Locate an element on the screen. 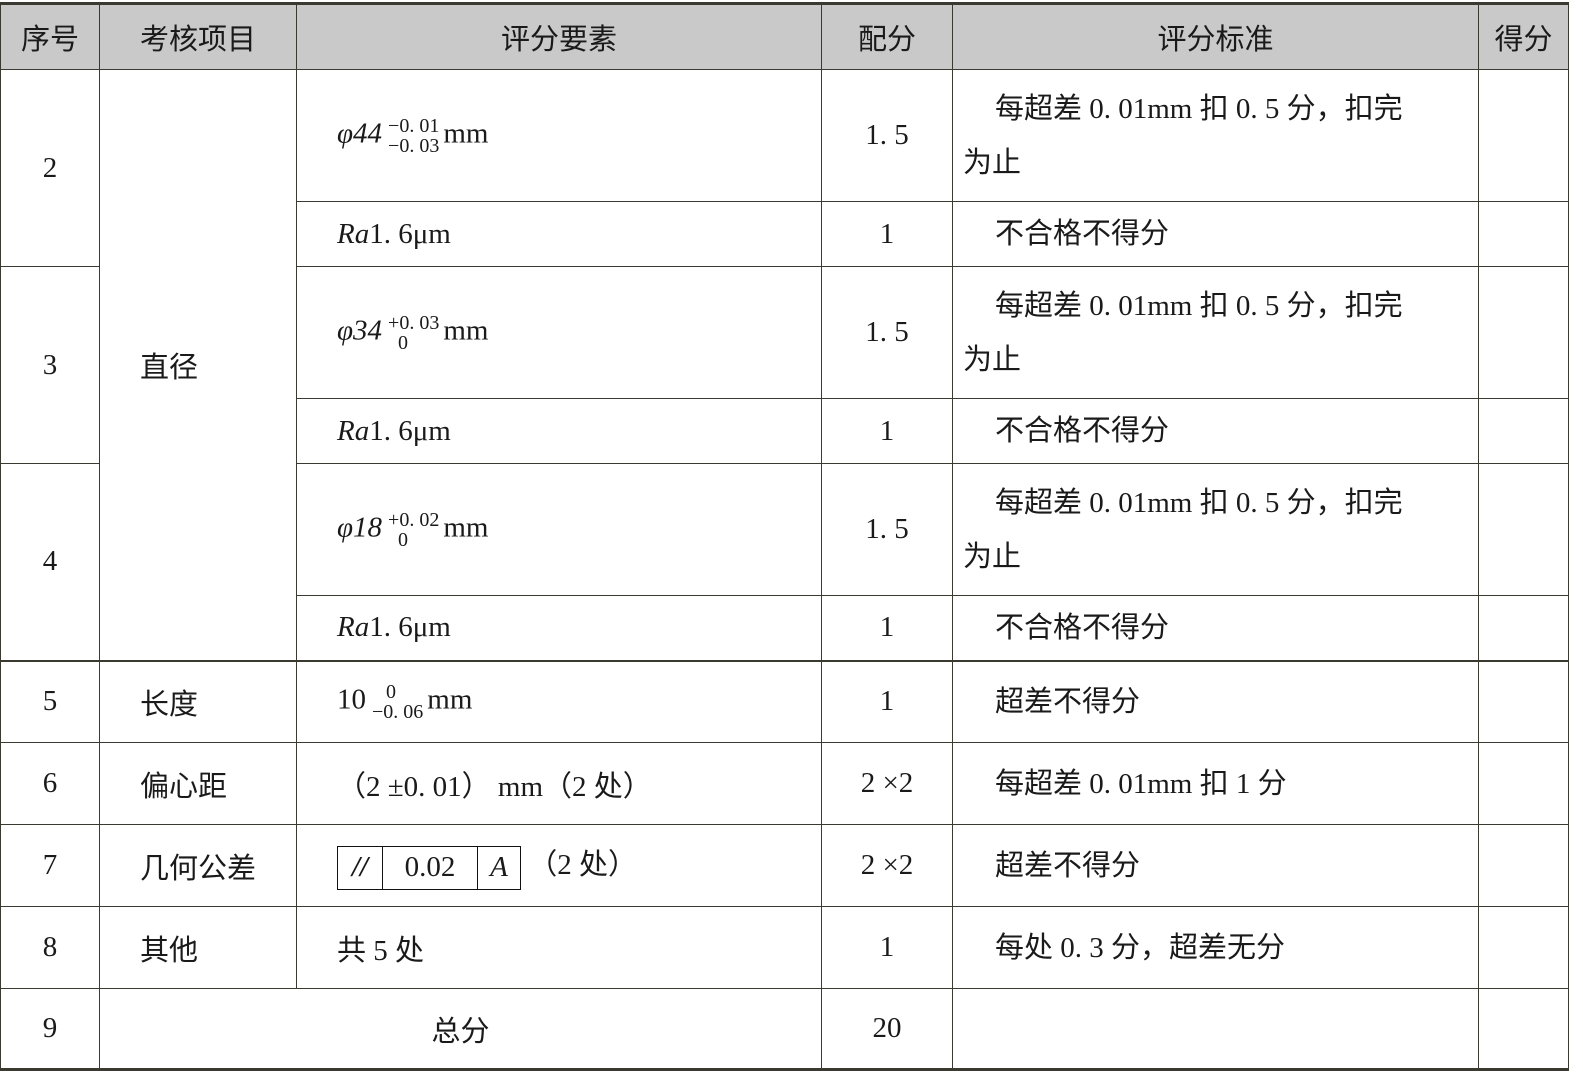  header-no: 序号 is located at coordinates (50, 36).